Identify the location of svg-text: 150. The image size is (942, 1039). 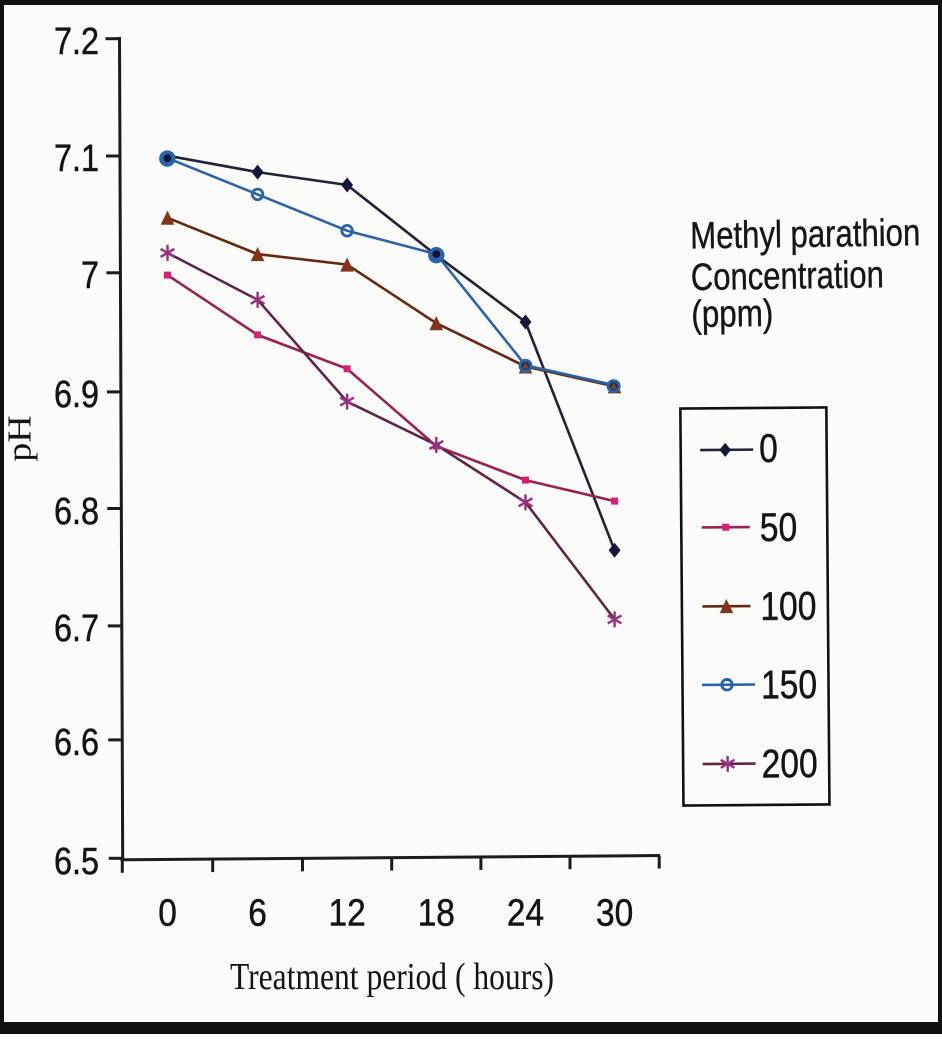
(789, 685).